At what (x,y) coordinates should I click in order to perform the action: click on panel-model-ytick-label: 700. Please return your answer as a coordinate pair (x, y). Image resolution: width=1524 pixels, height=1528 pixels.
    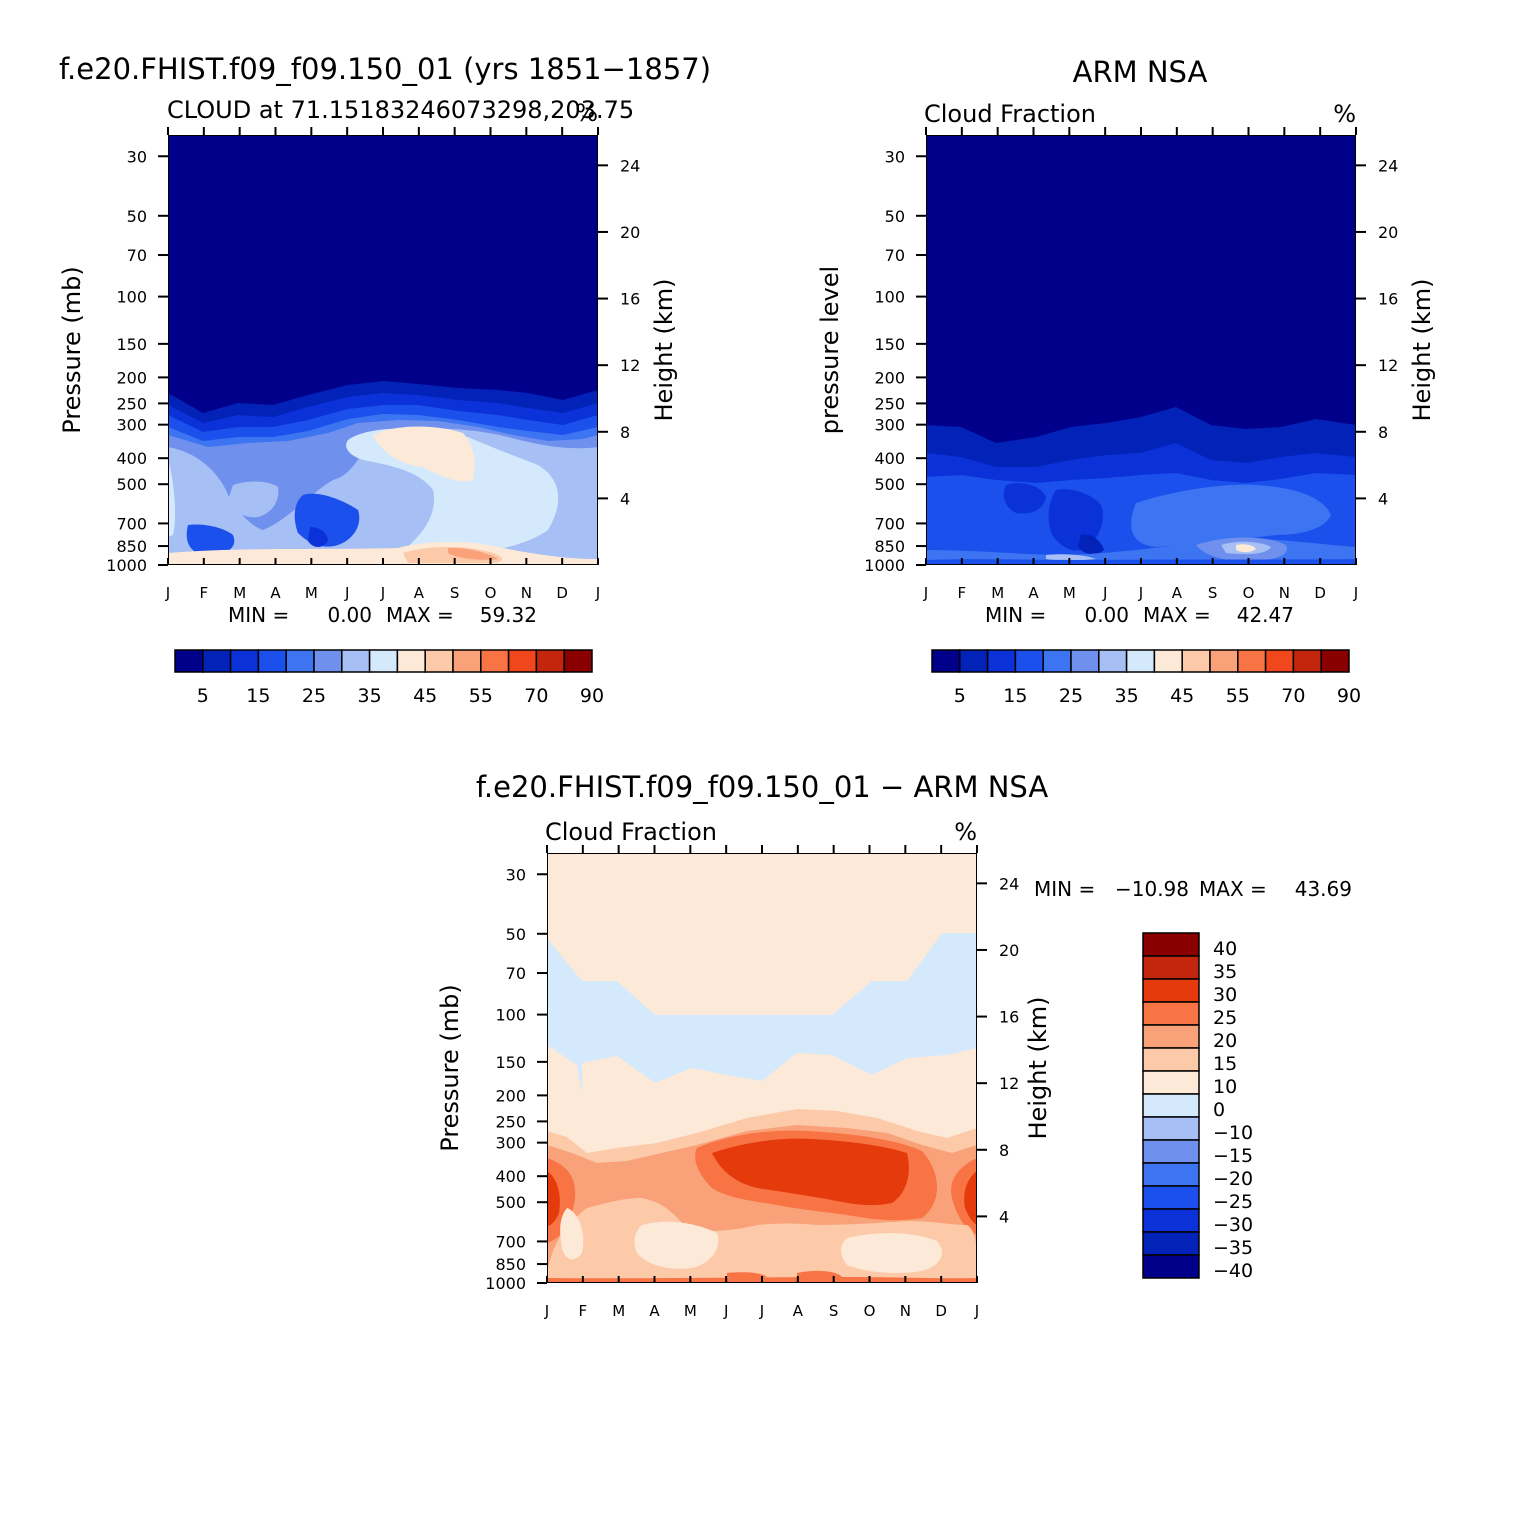
    Looking at the image, I should click on (131, 523).